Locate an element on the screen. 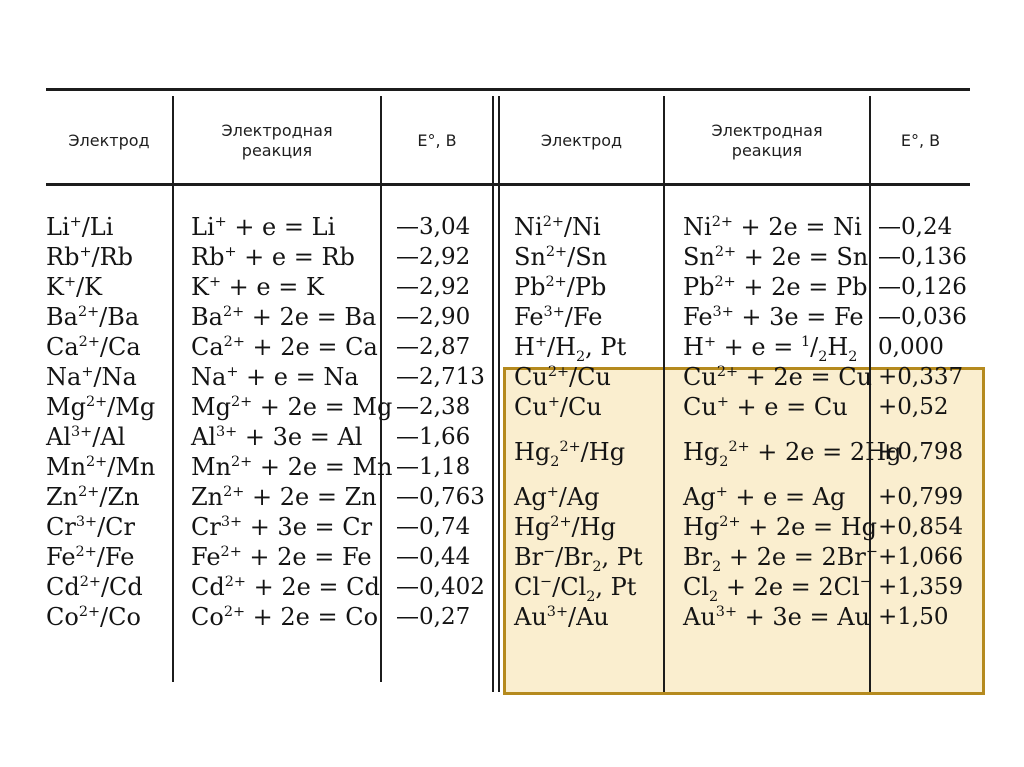 This screenshot has height=767, width=1024. left-potential-cell: —0,74 is located at coordinates (433, 527).